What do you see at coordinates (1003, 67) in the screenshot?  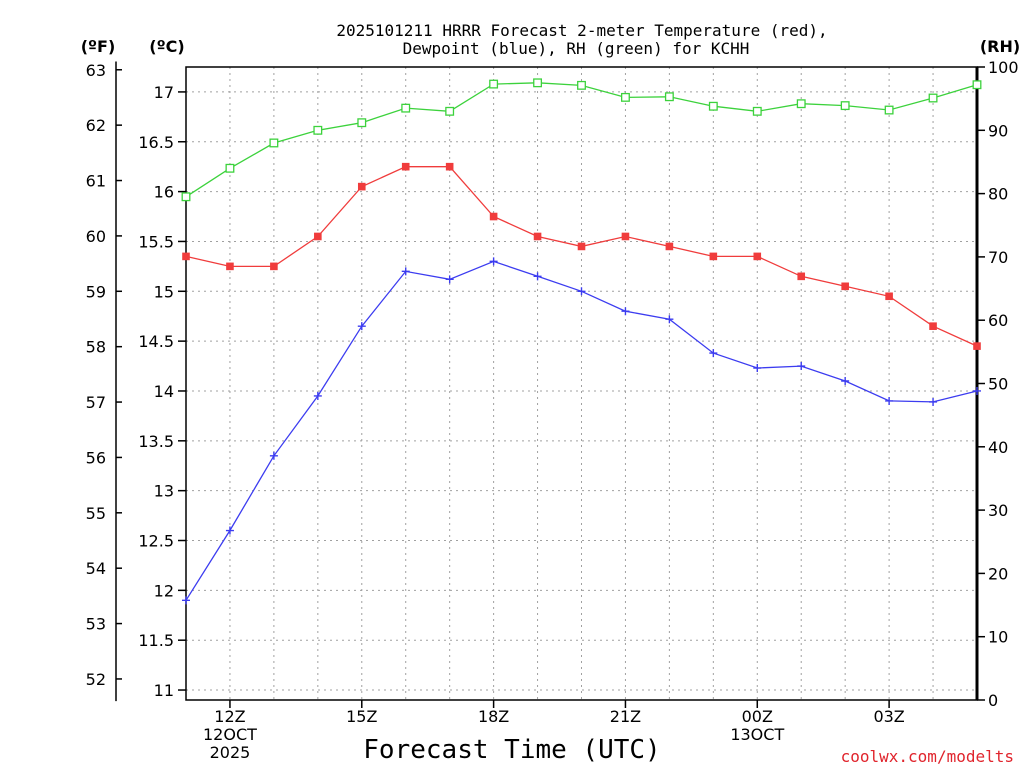 I see `rh-tick-label: 100` at bounding box center [1003, 67].